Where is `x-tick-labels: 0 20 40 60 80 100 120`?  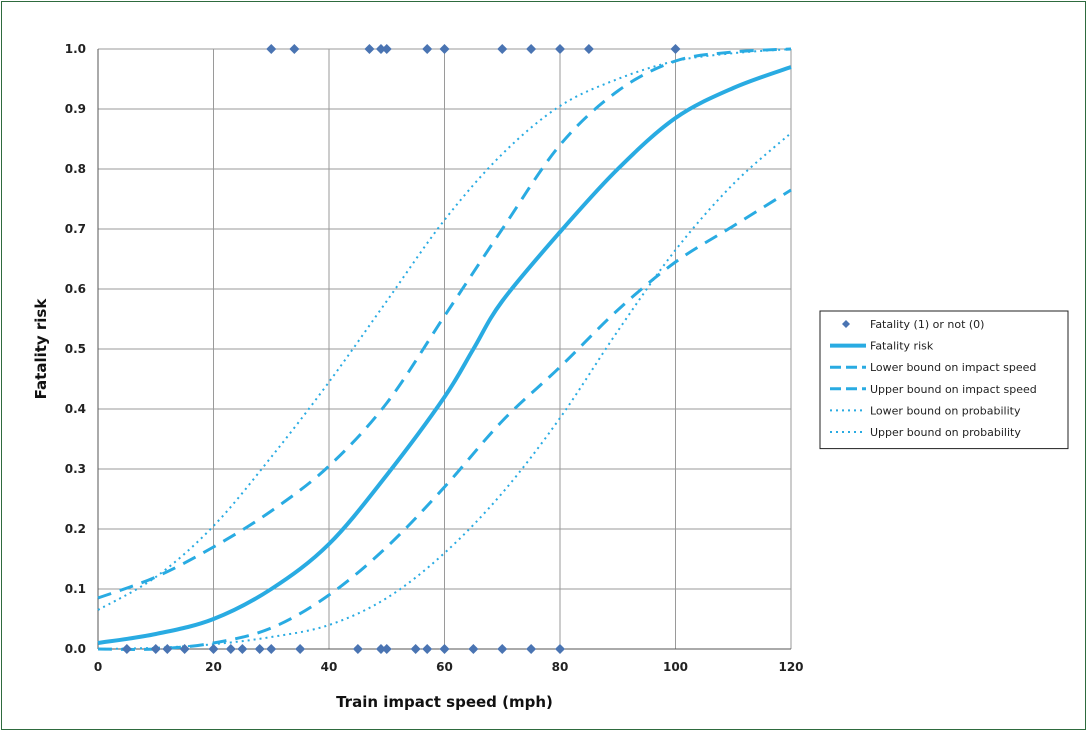 x-tick-labels: 0 20 40 60 80 100 120 is located at coordinates (449, 667).